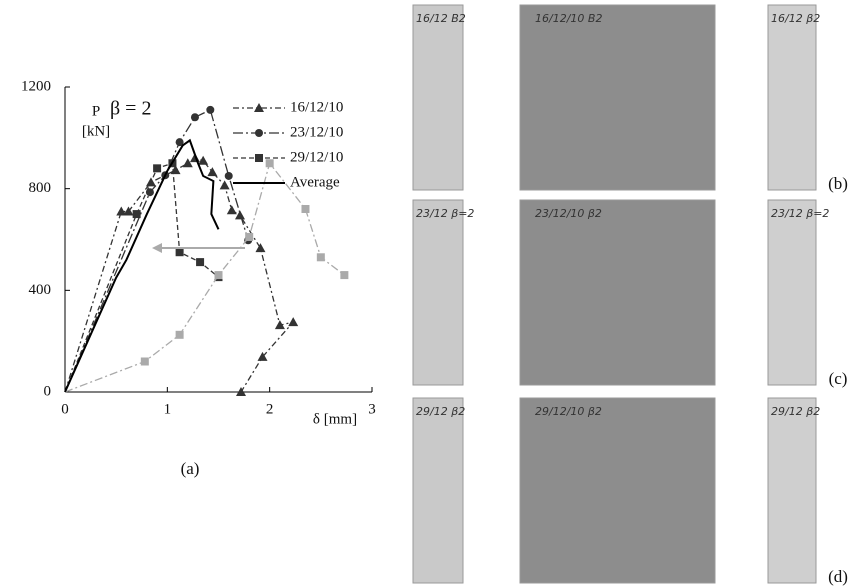  Describe the element at coordinates (838, 576) in the screenshot. I see `photo-caption: (d)` at that location.